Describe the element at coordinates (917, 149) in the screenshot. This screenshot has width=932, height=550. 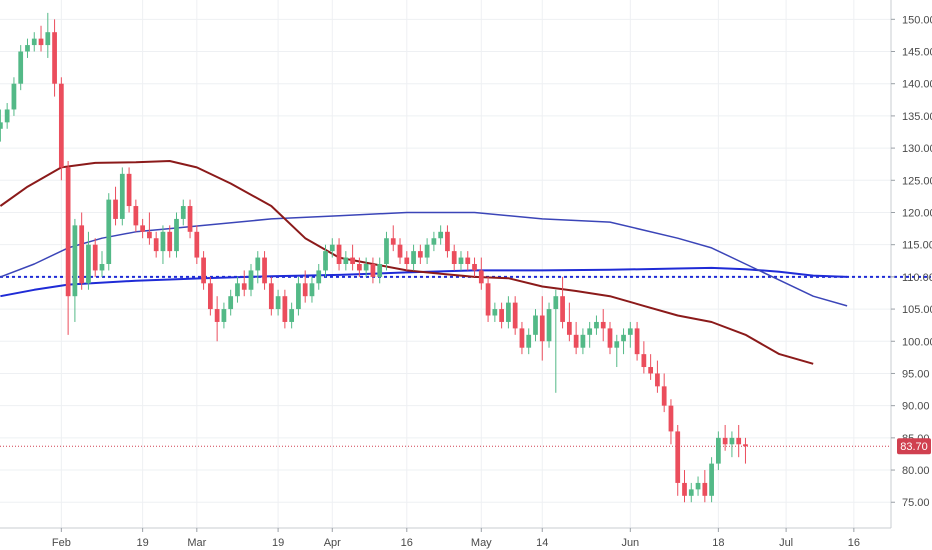
I see `y-tick-label: 130.00` at that location.